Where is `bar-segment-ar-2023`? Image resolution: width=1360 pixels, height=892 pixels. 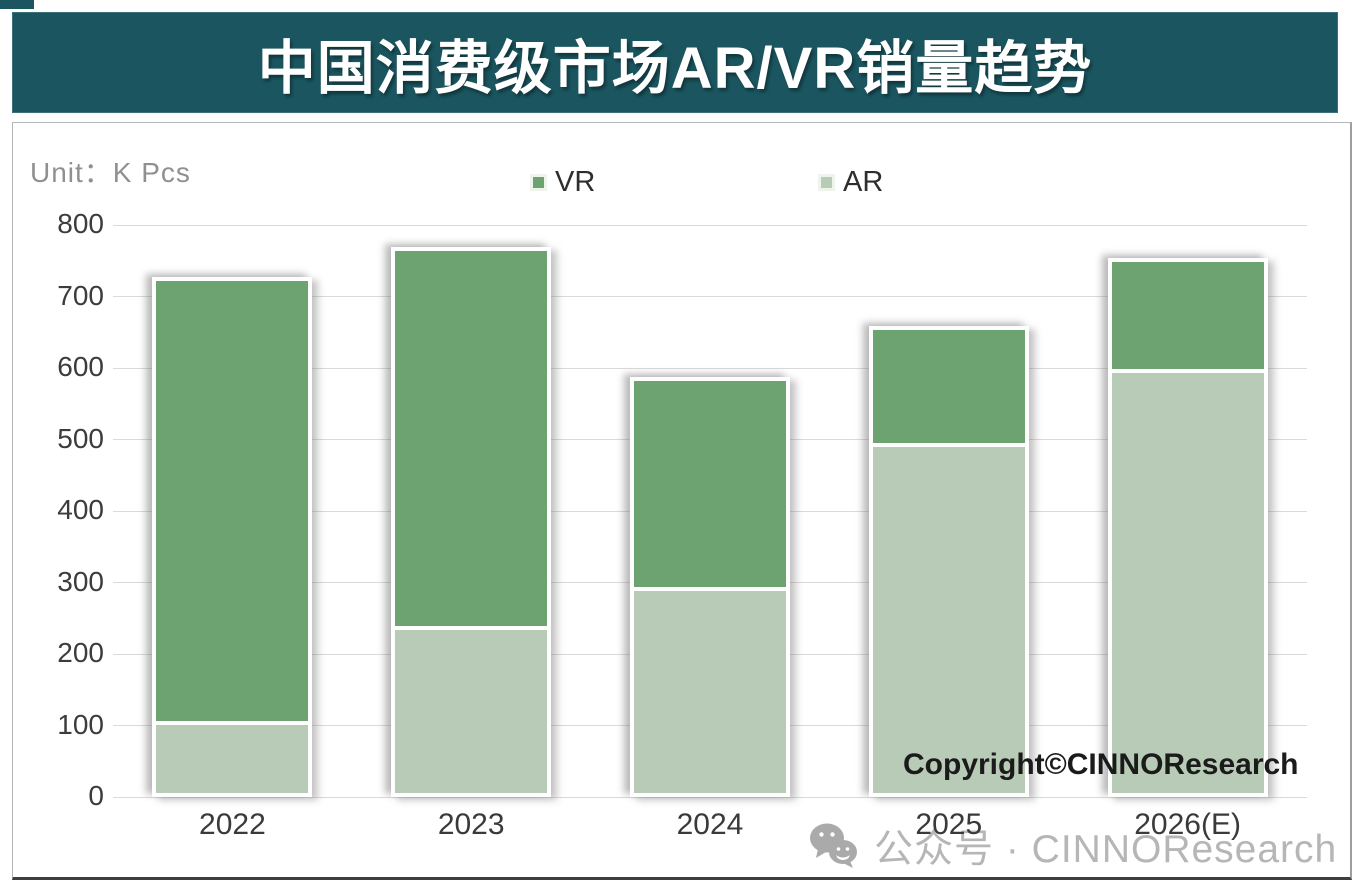
bar-segment-ar-2023 is located at coordinates (471, 711).